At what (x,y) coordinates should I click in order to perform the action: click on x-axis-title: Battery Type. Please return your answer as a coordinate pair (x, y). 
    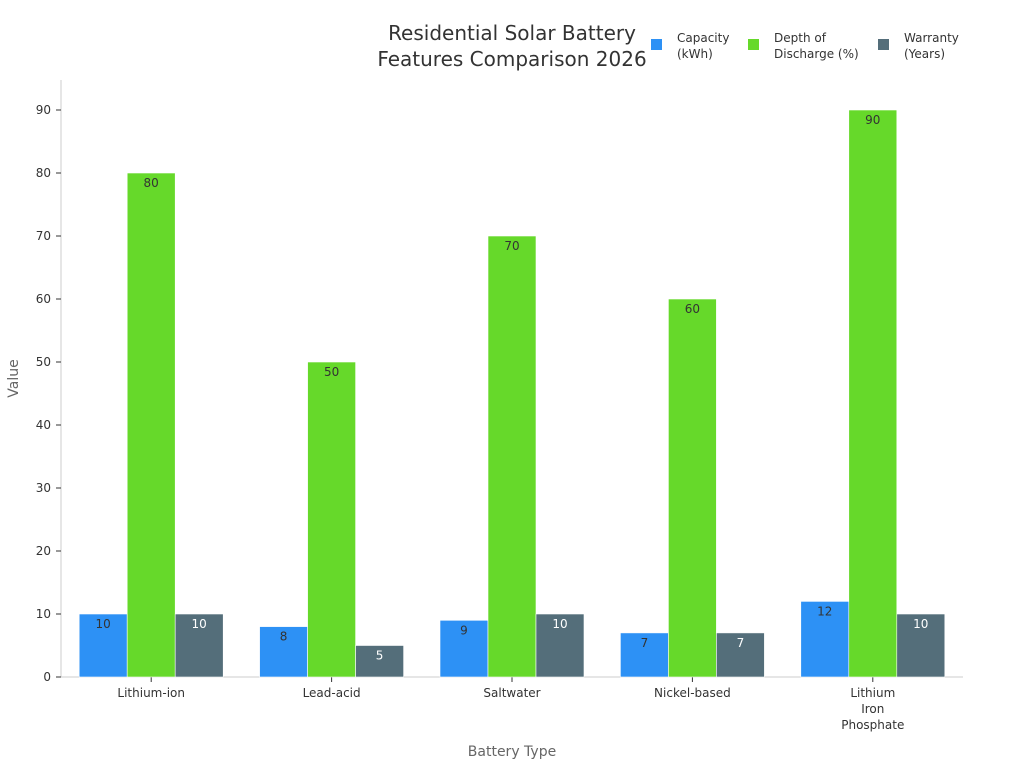
    Looking at the image, I should click on (512, 752).